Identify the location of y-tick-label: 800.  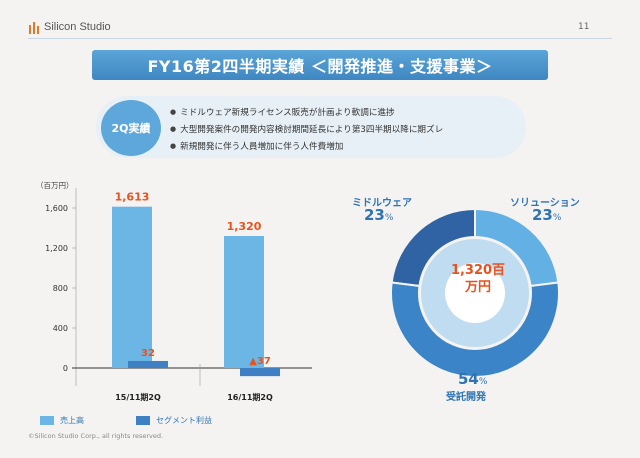
(60, 288).